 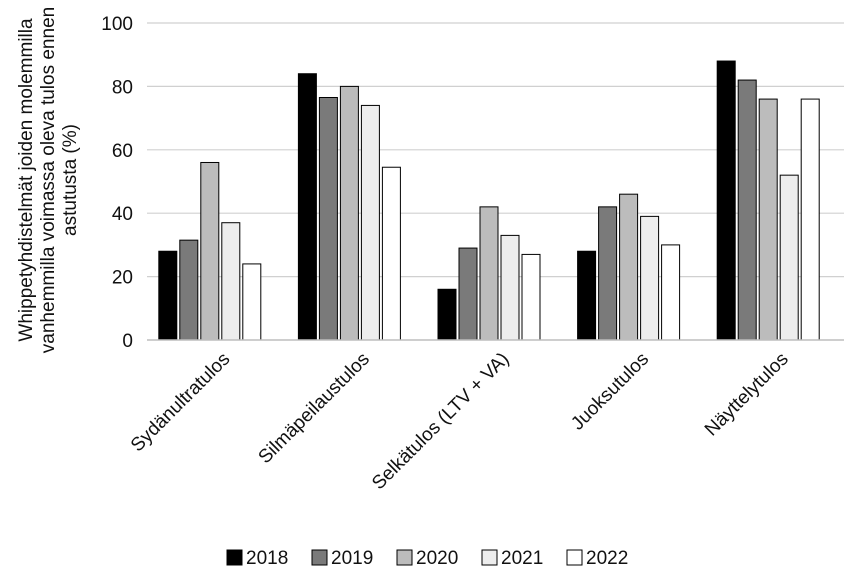 I want to click on y-tick-label: 80, so click(x=122, y=87).